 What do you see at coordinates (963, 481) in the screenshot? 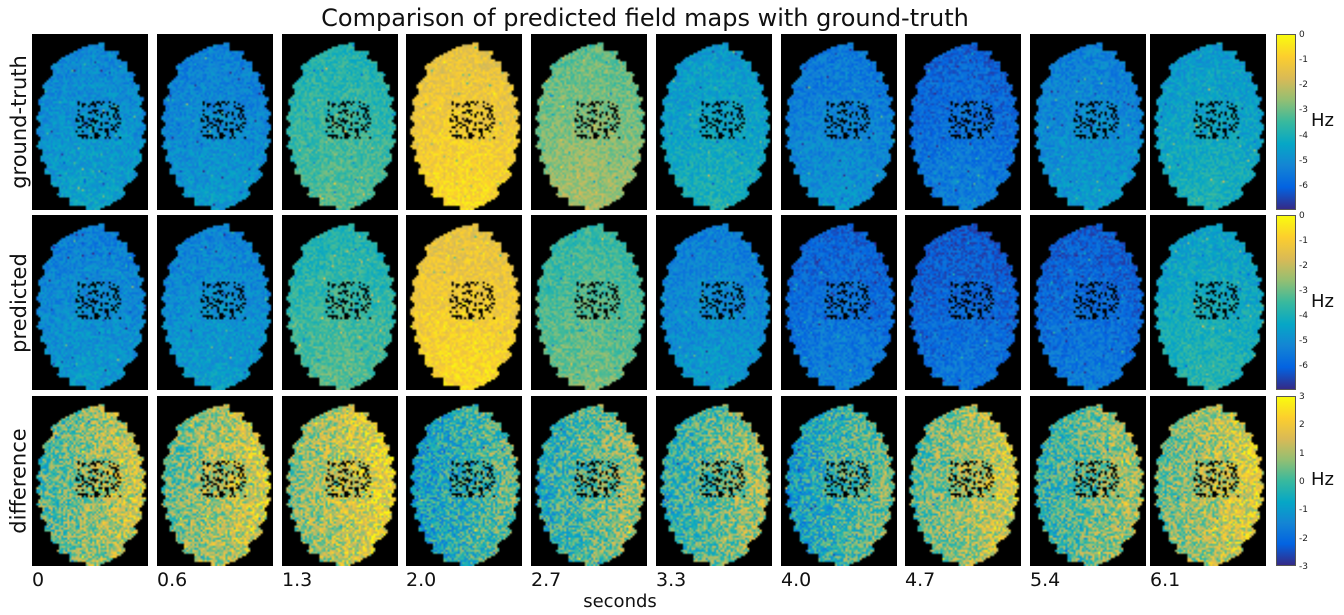
I see `field-map-difference-4.7` at bounding box center [963, 481].